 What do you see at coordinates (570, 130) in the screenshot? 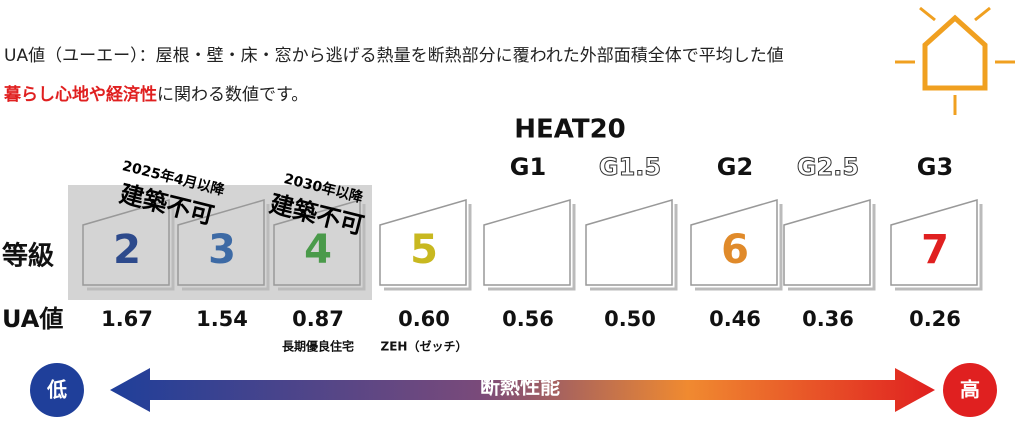
I see `heat20-title: HEAT20` at bounding box center [570, 130].